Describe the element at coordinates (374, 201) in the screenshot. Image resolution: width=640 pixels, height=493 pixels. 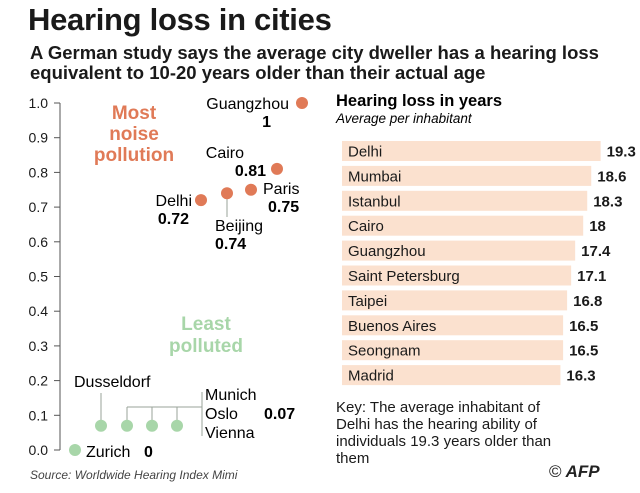
I see `bar-label-istanbul: Istanbul` at that location.